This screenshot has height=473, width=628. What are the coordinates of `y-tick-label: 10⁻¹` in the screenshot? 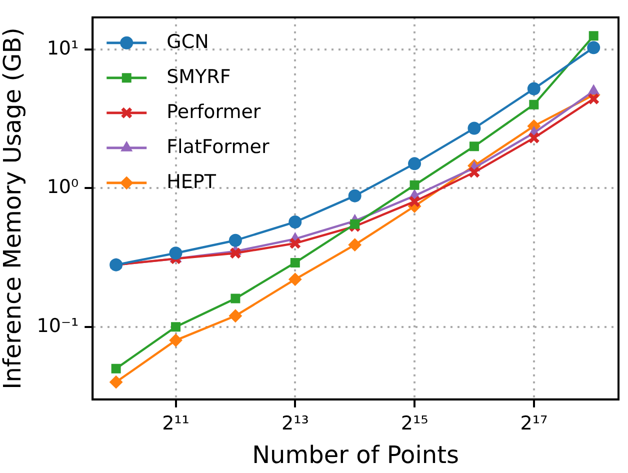 It's located at (57, 325).